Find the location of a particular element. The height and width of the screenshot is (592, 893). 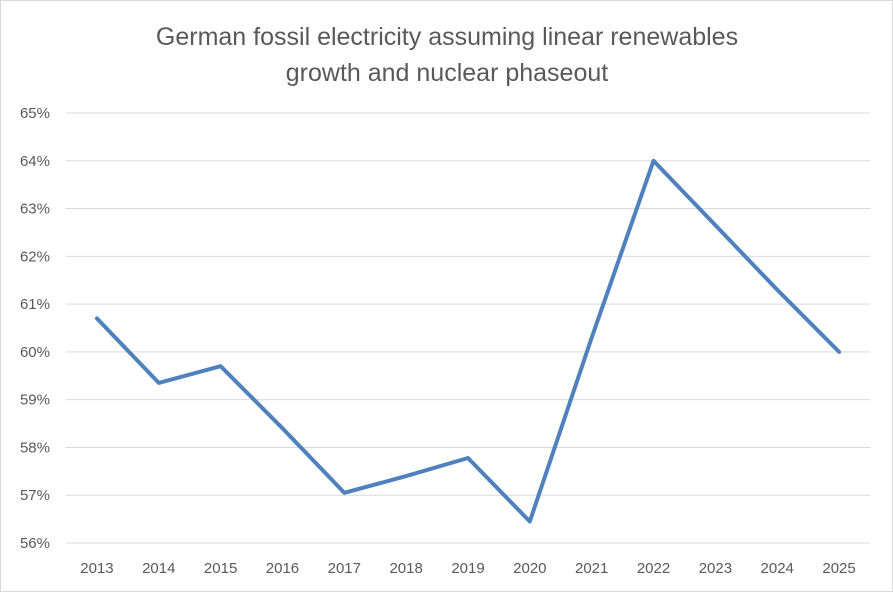

y-tick-label: 62% is located at coordinates (35, 256).